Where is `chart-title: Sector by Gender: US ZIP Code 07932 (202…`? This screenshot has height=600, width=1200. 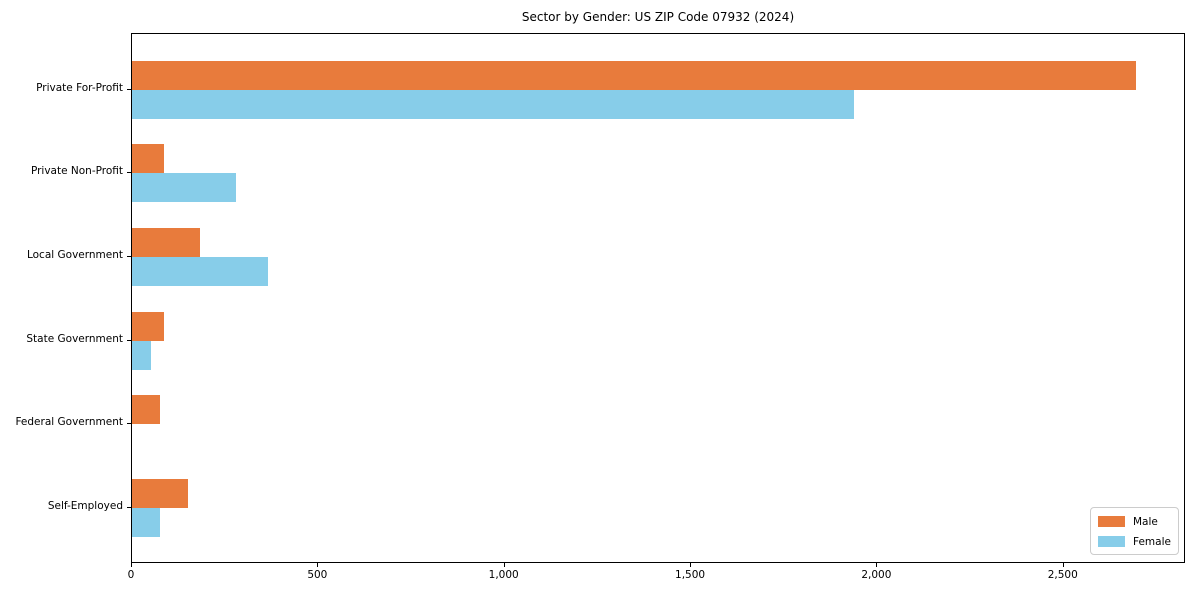 chart-title: Sector by Gender: US ZIP Code 07932 (202… is located at coordinates (658, 17).